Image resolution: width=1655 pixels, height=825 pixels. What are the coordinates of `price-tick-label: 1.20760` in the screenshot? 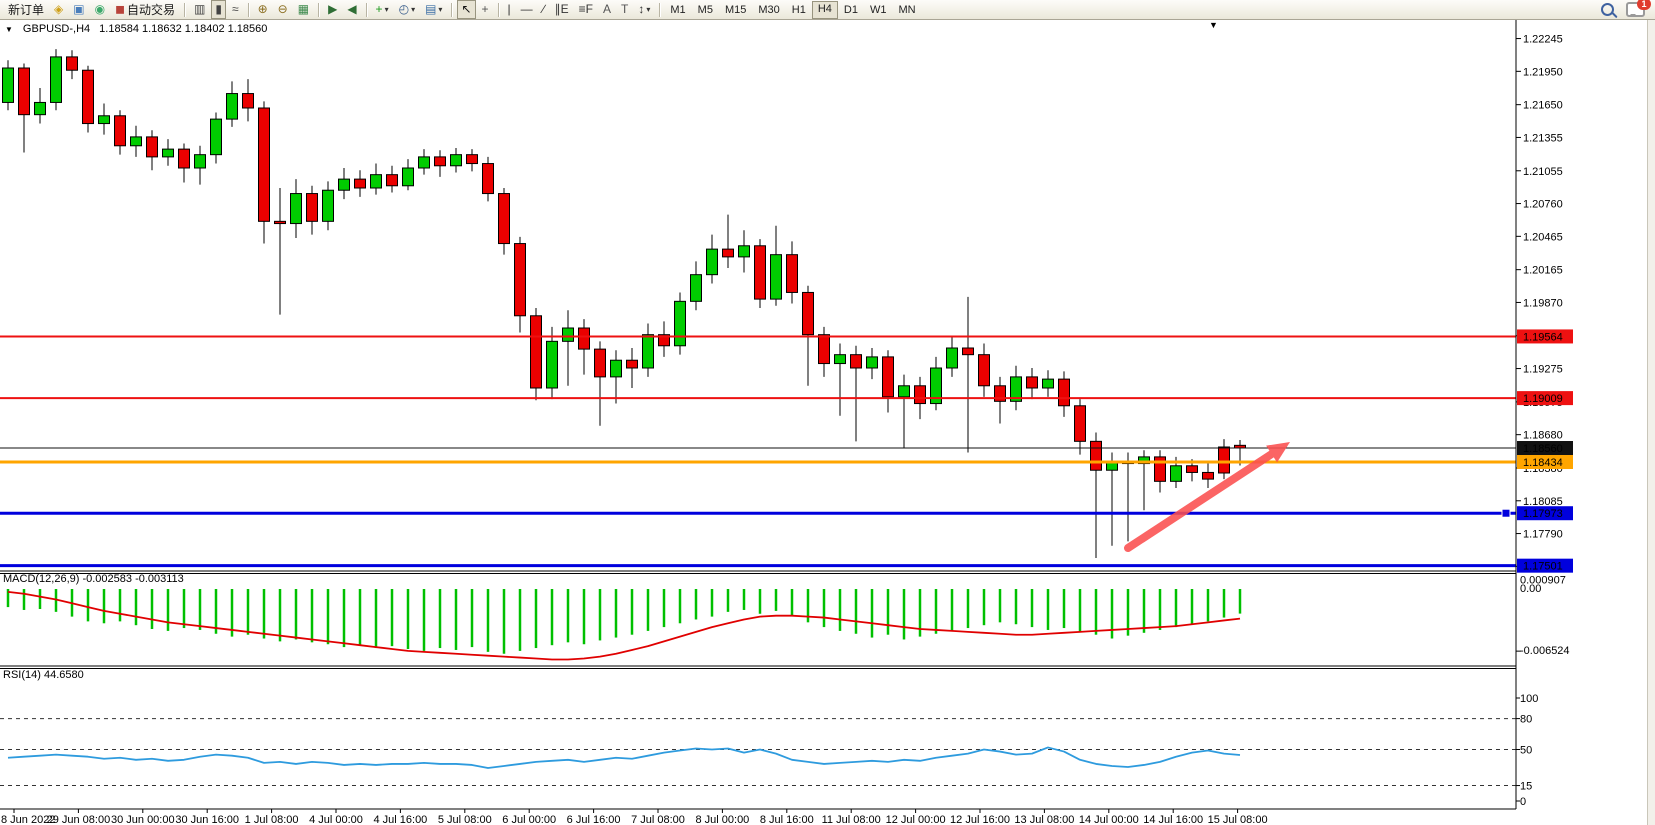 It's located at (1543, 205).